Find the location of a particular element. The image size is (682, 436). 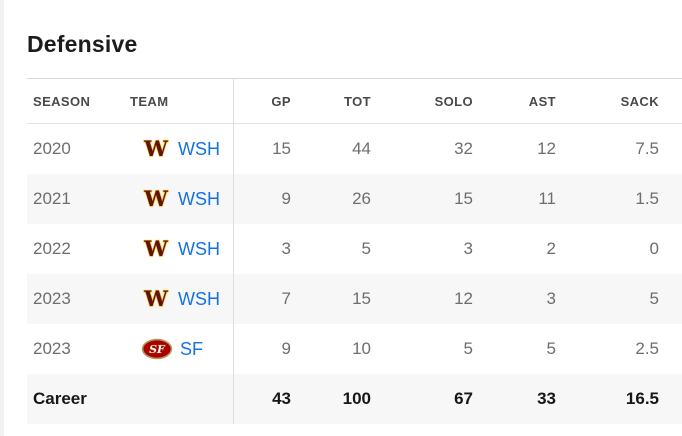

tot-cell: 5 is located at coordinates (366, 248).